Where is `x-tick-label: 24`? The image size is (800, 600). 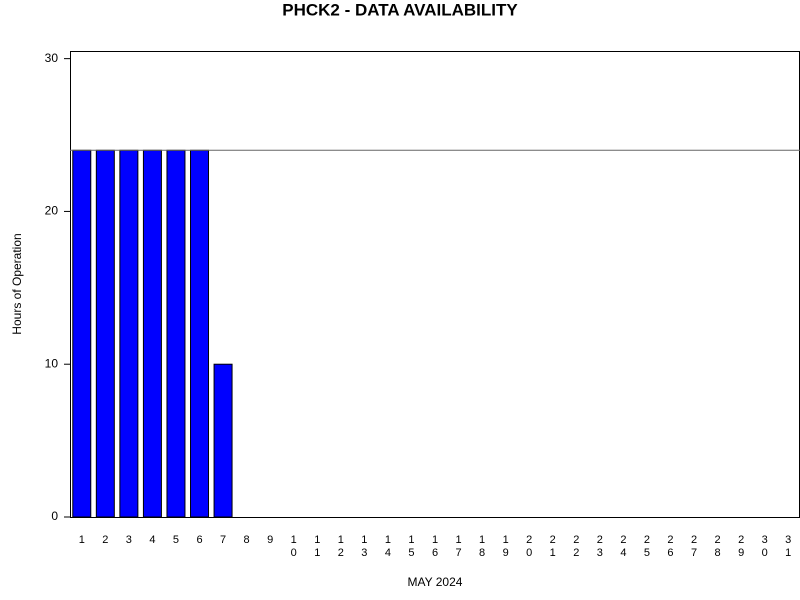 x-tick-label: 24 is located at coordinates (623, 547).